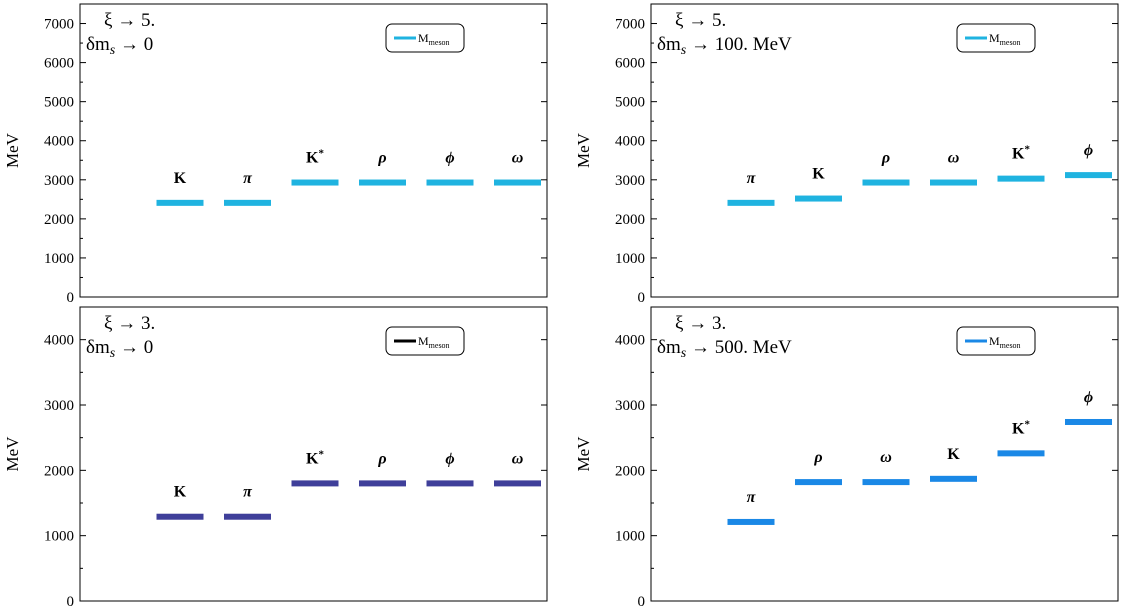  What do you see at coordinates (724, 349) in the screenshot?
I see `param-delta-ms: δms → 500. MeV` at bounding box center [724, 349].